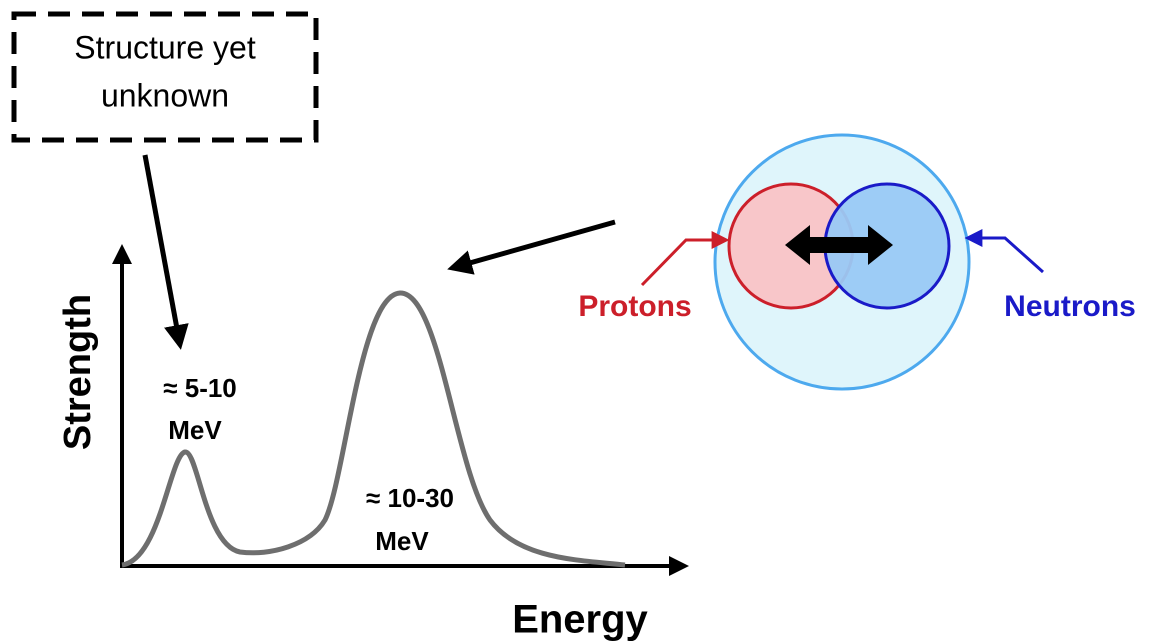  I want to click on proton-pointer, so click(685, 259).